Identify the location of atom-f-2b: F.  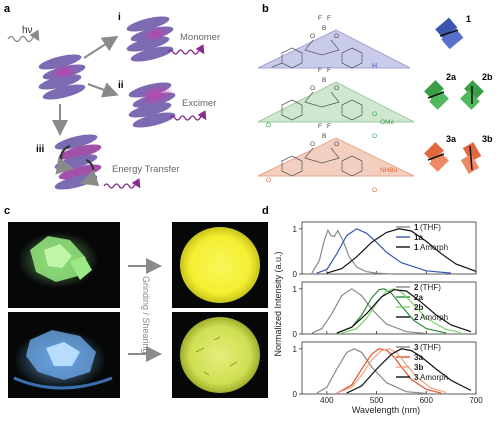
(329, 70).